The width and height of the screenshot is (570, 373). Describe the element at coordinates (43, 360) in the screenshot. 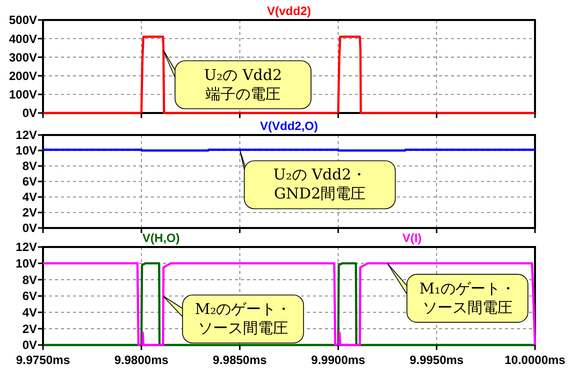

I see `x-tick-label: 9.9750ms` at that location.